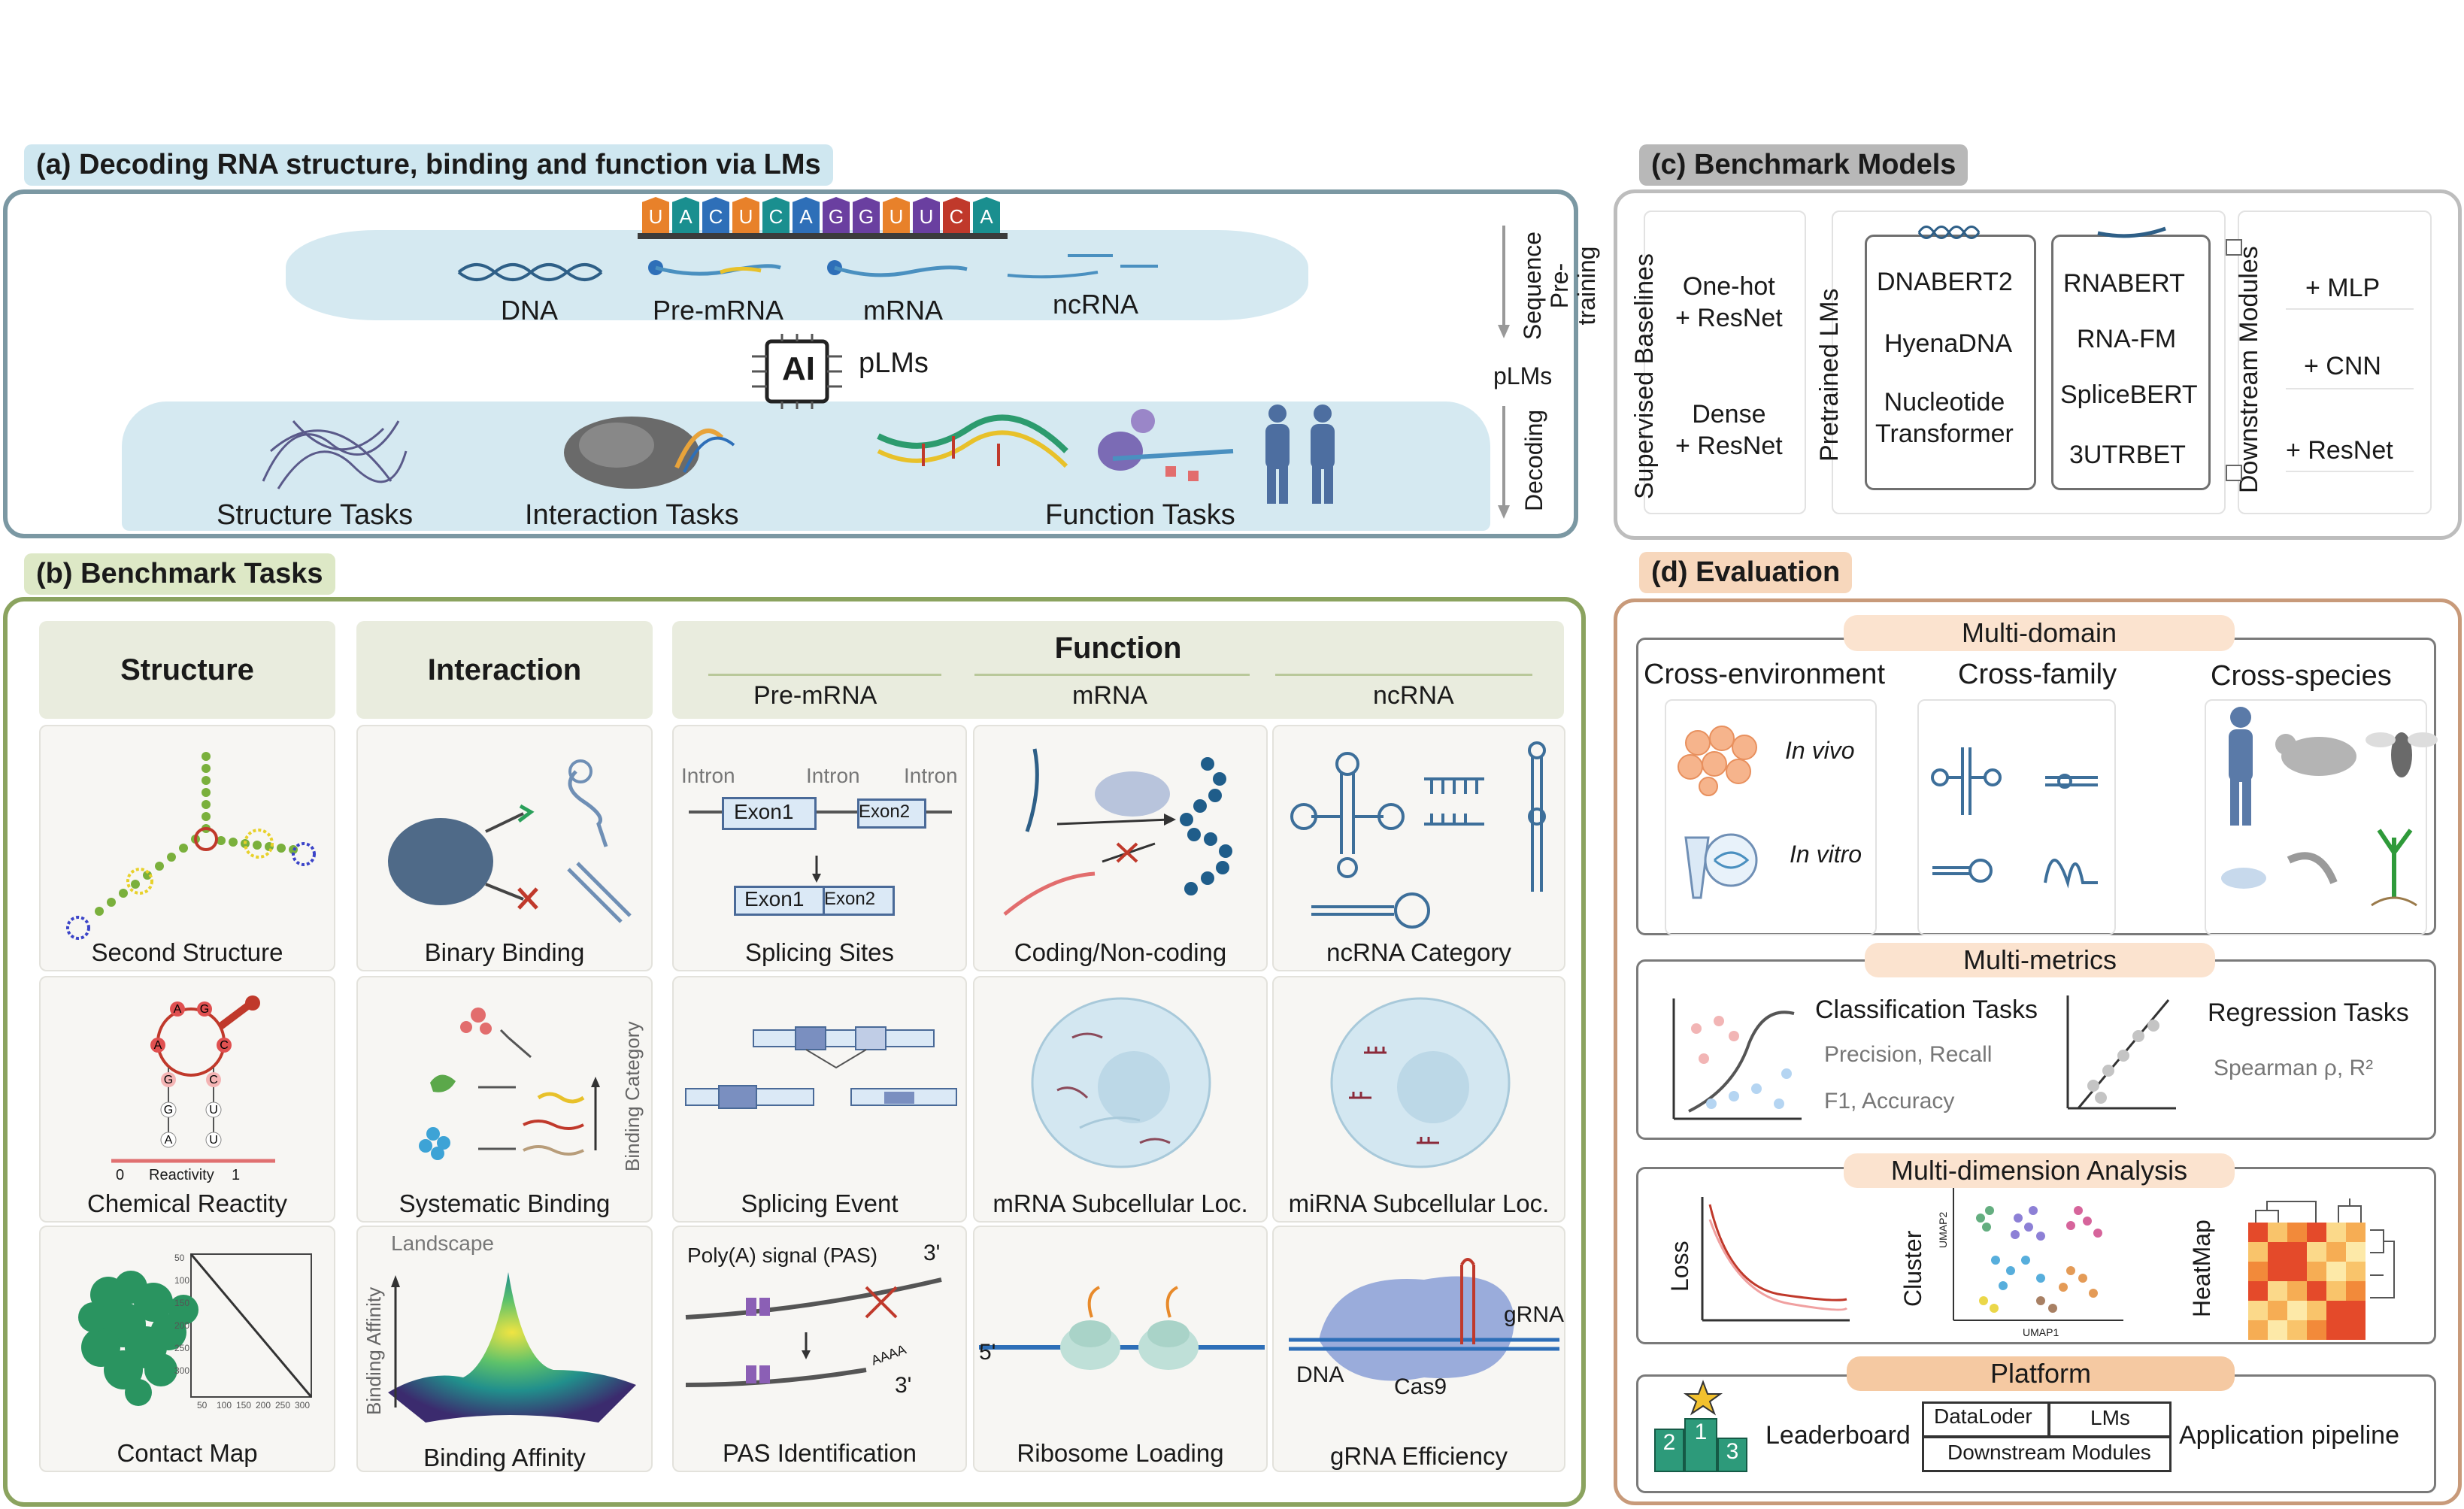 The image size is (2464, 1509). Describe the element at coordinates (655, 215) in the screenshot. I see `sequence-tag-1: U` at that location.